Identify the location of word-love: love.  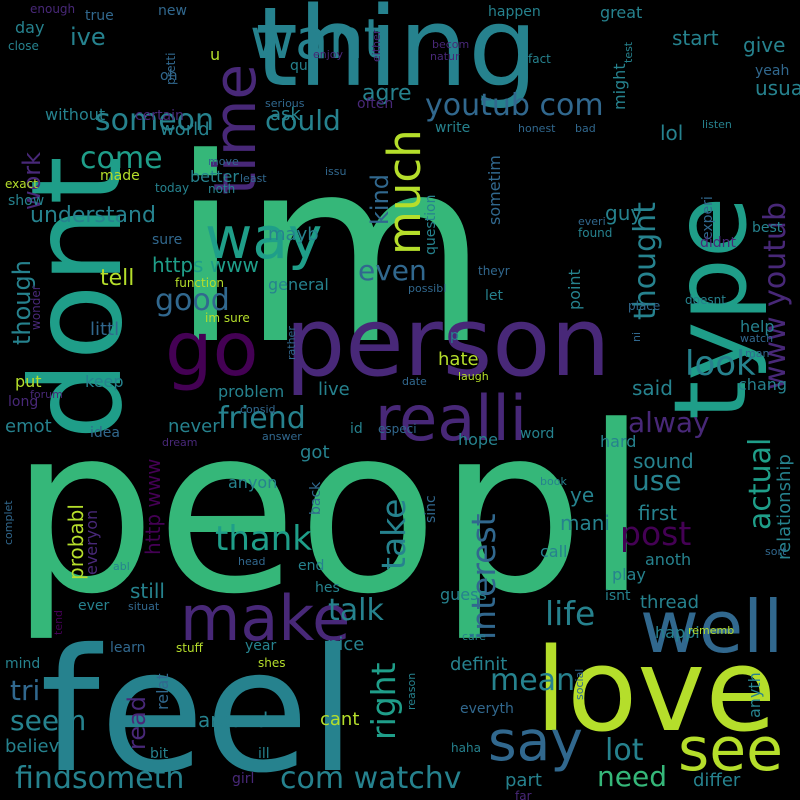
(655, 691).